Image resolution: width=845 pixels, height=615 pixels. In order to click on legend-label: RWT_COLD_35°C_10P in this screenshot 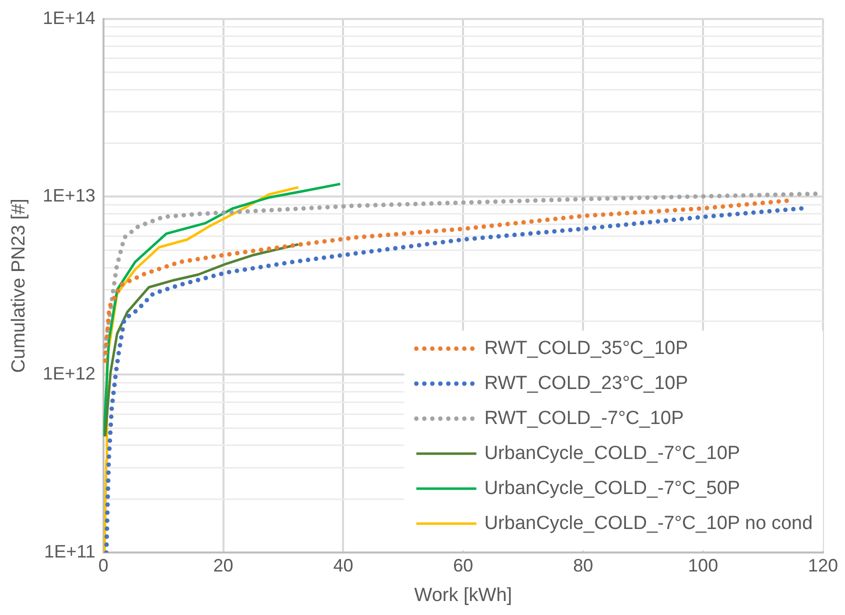, I will do `click(586, 348)`.